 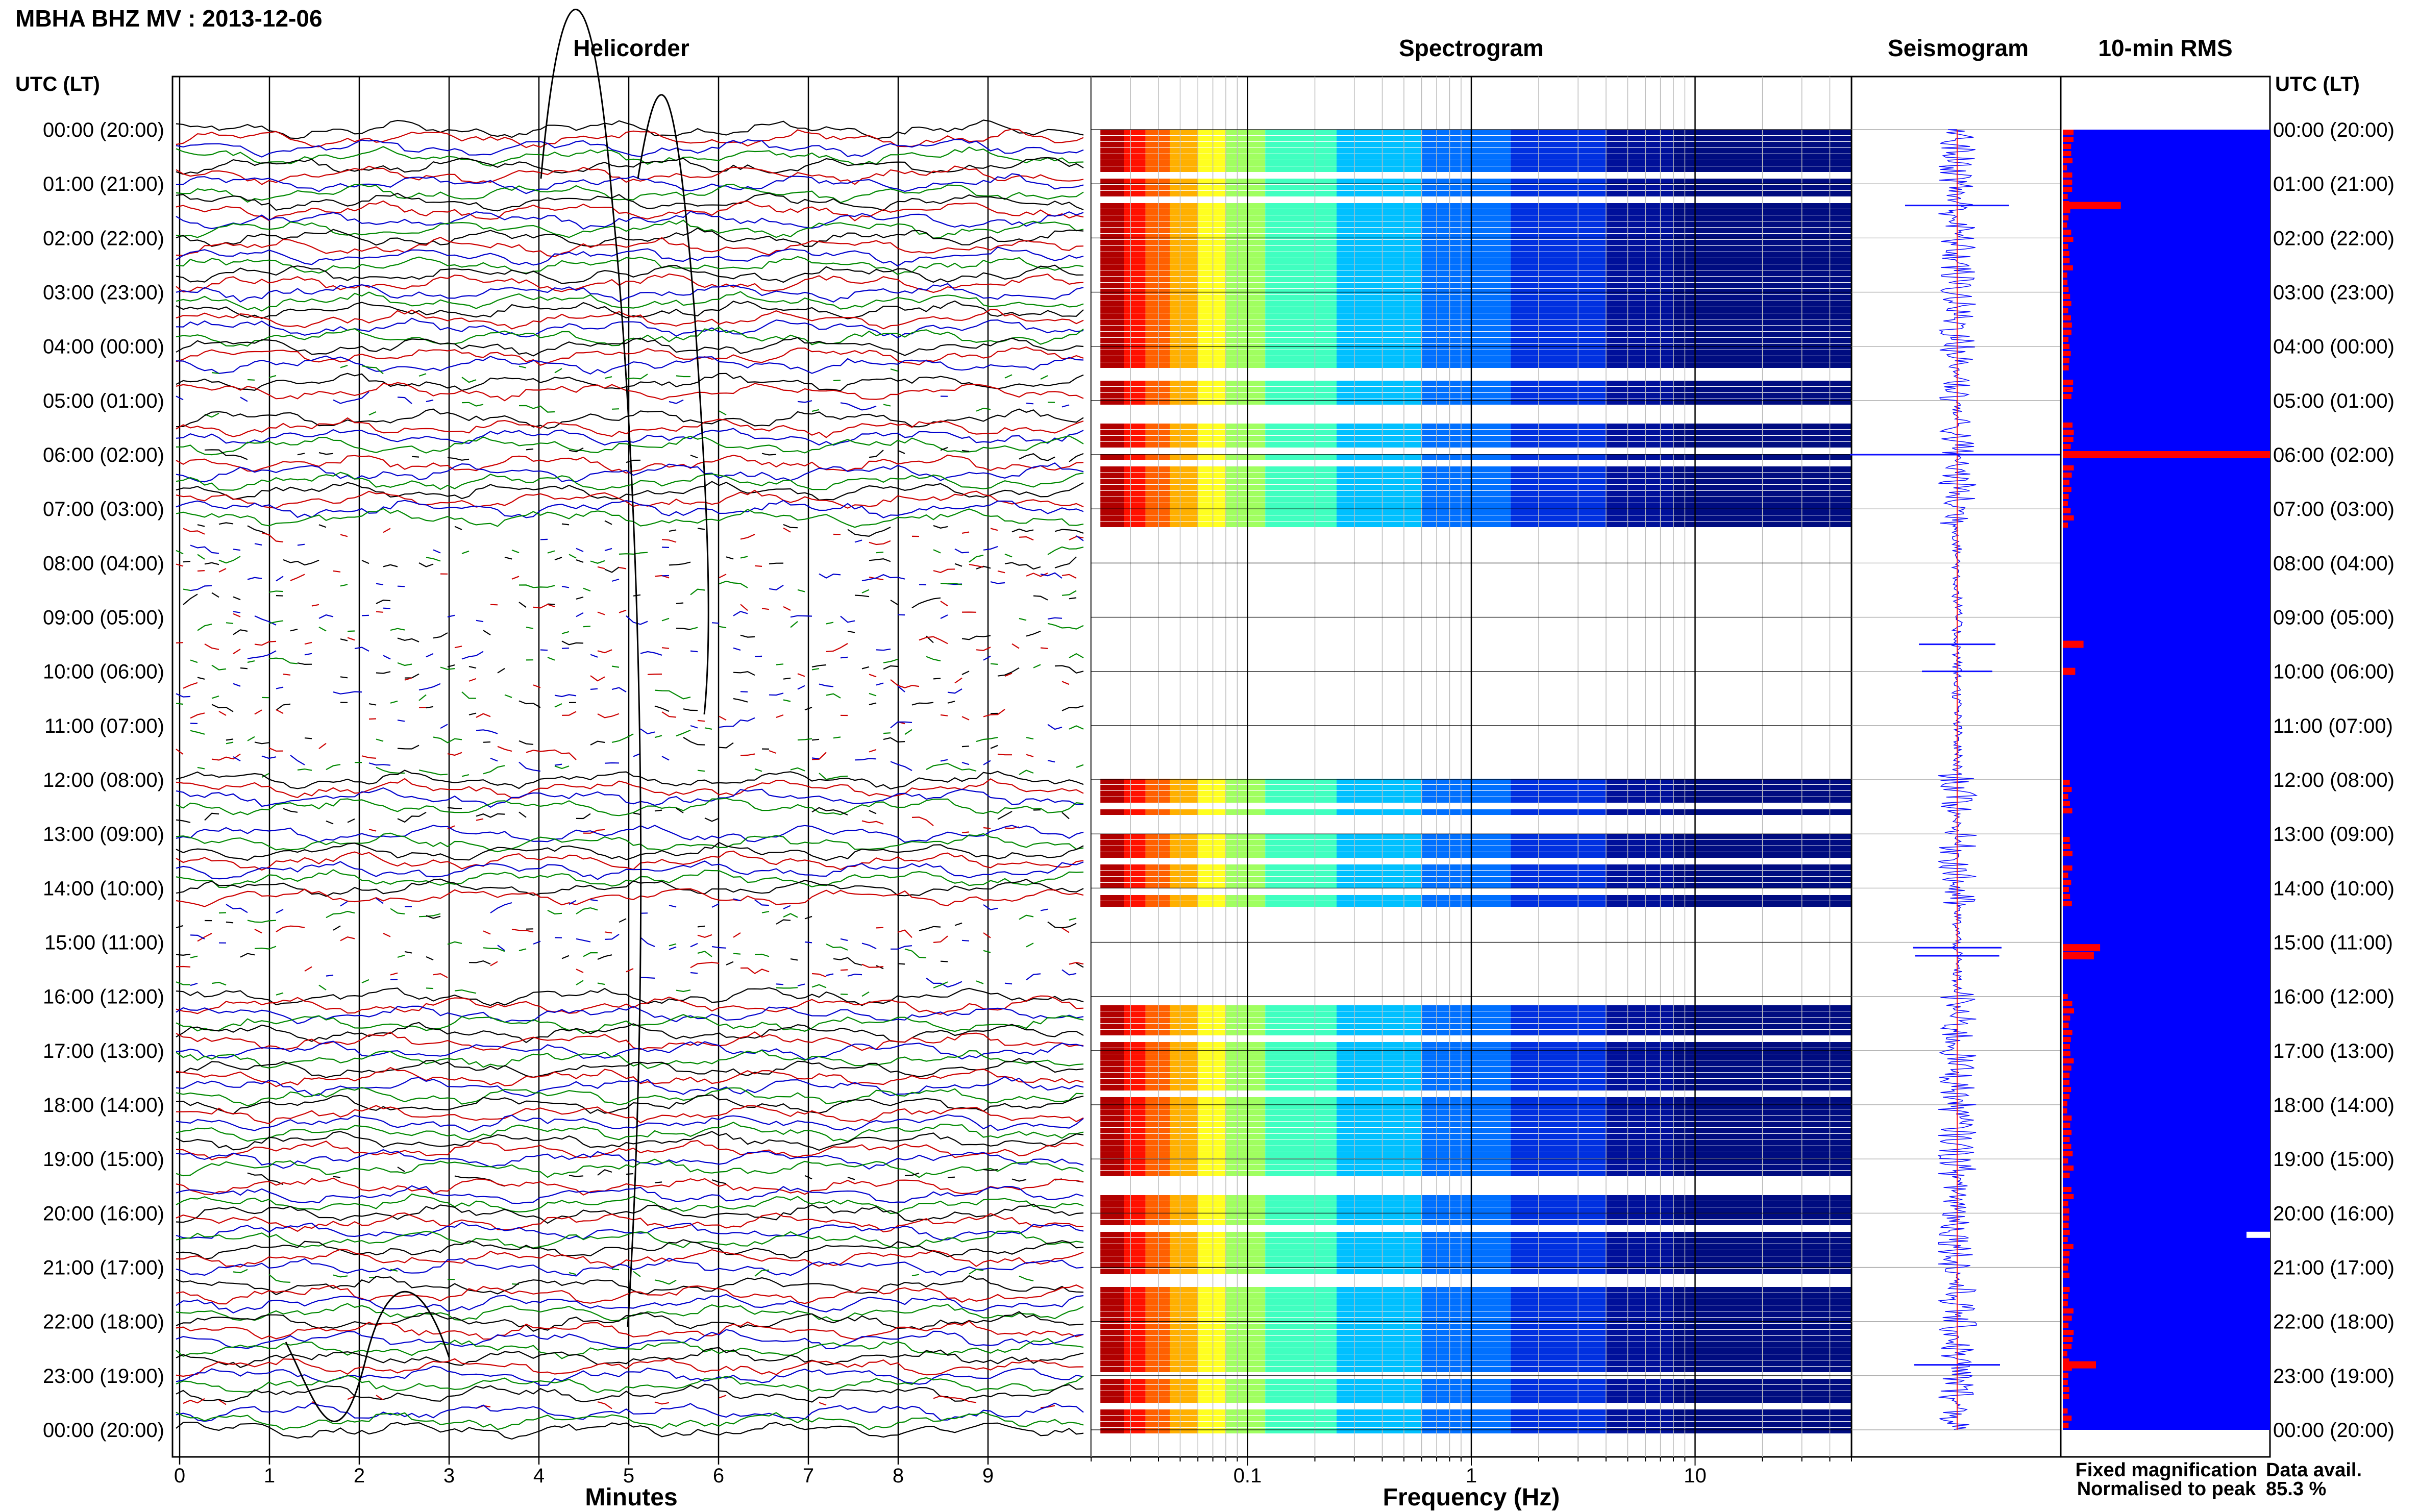 What do you see at coordinates (103, 997) in the screenshot?
I see `time-label-left: 16:00 (12:00)` at bounding box center [103, 997].